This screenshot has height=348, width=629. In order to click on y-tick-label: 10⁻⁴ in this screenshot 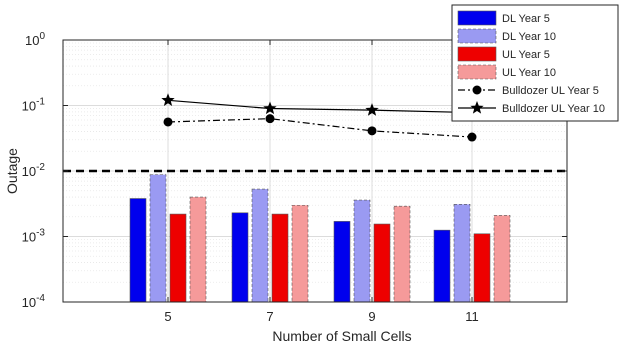, I will do `click(34, 301)`.